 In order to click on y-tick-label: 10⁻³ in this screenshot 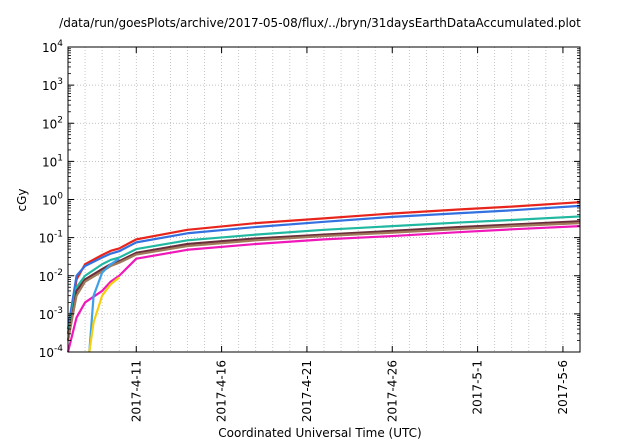, I will do `click(51, 314)`.